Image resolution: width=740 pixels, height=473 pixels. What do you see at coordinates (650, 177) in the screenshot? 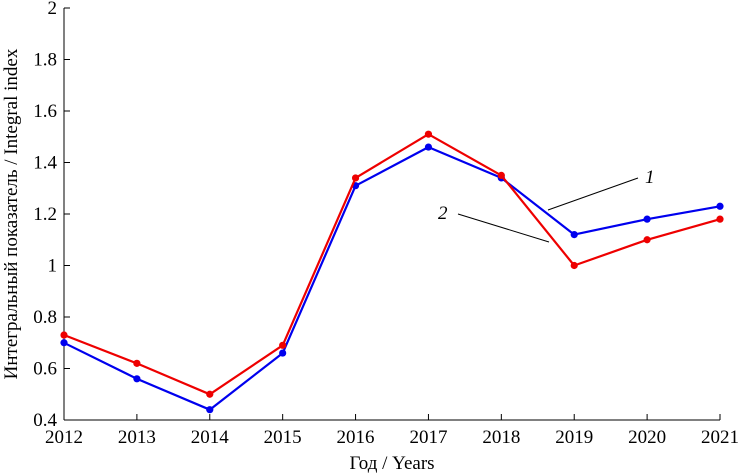
I see `callout-label-series-1: 1` at bounding box center [650, 177].